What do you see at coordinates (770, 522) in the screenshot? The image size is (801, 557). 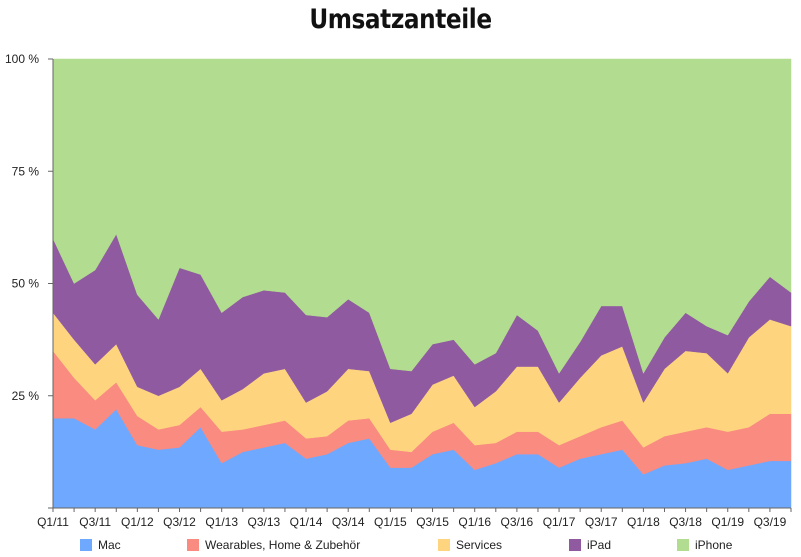 I see `x-tick-label: Q3/19` at bounding box center [770, 522].